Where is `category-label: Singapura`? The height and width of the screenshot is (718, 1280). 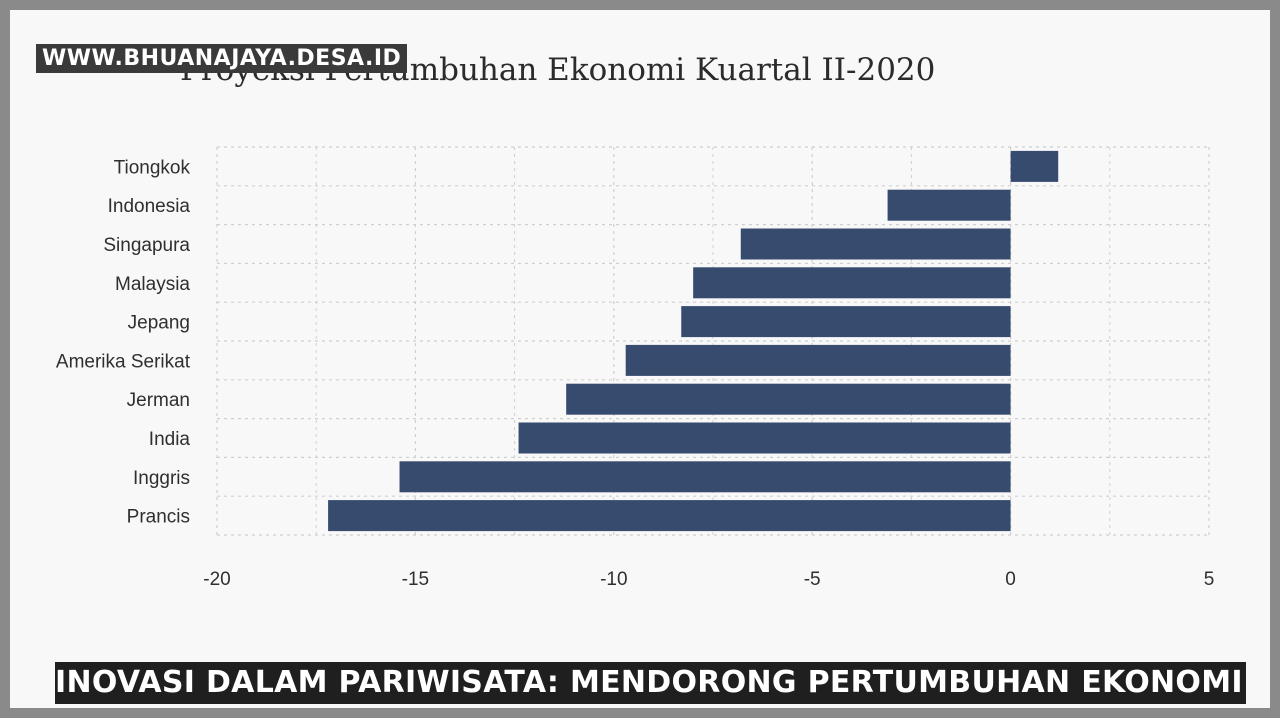 category-label: Singapura is located at coordinates (146, 245).